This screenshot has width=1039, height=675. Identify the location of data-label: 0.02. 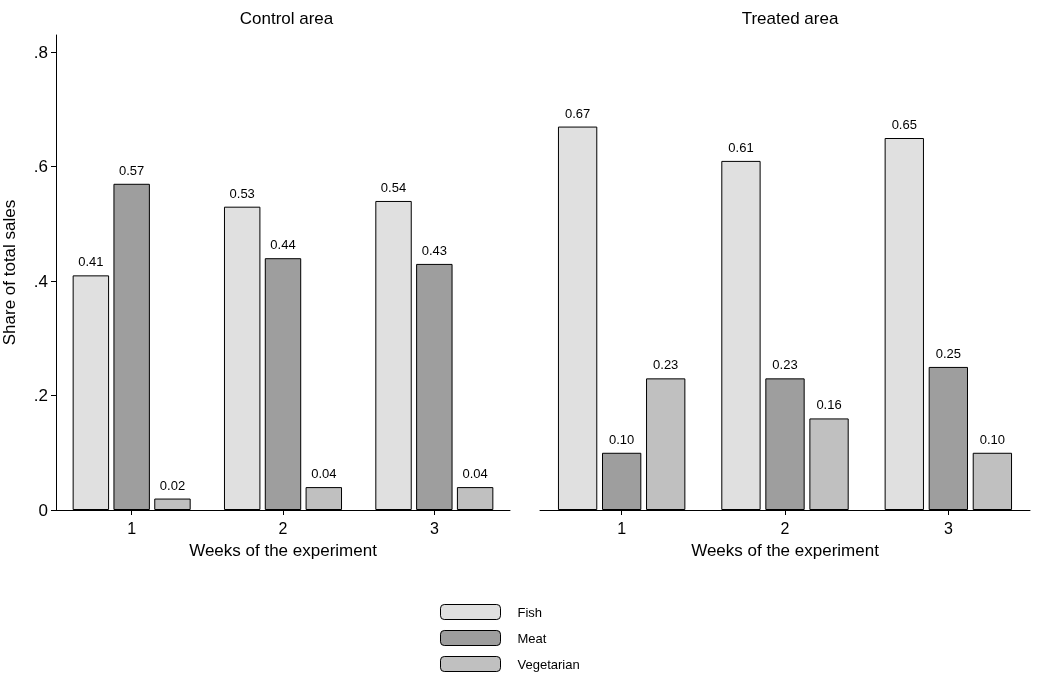
(172, 485).